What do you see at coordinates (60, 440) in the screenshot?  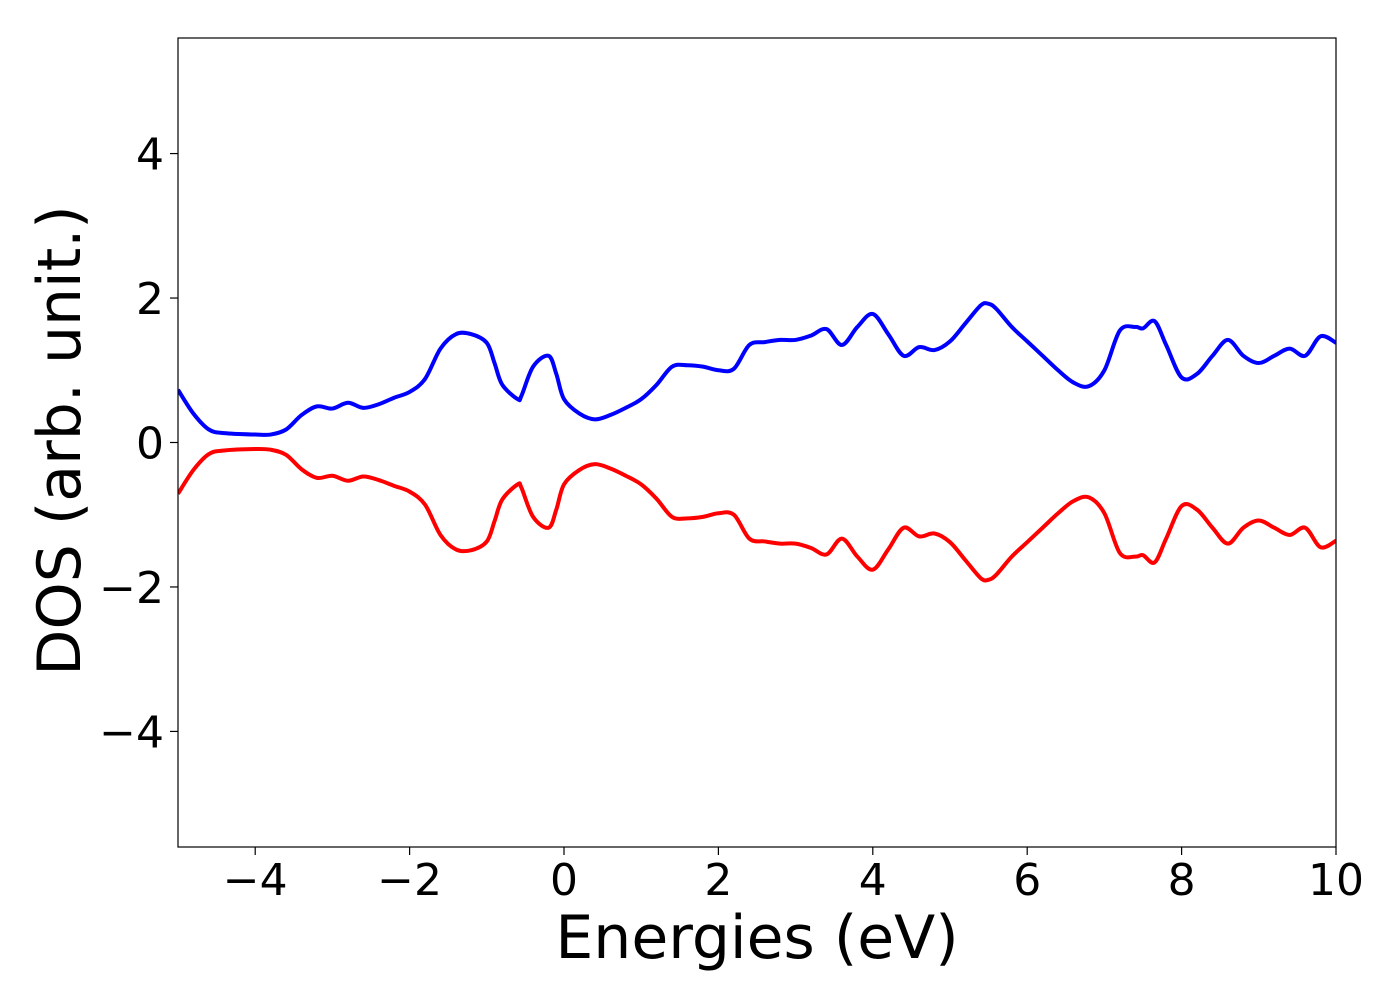 I see `y-axis-title: DOS (arb. unit.)` at bounding box center [60, 440].